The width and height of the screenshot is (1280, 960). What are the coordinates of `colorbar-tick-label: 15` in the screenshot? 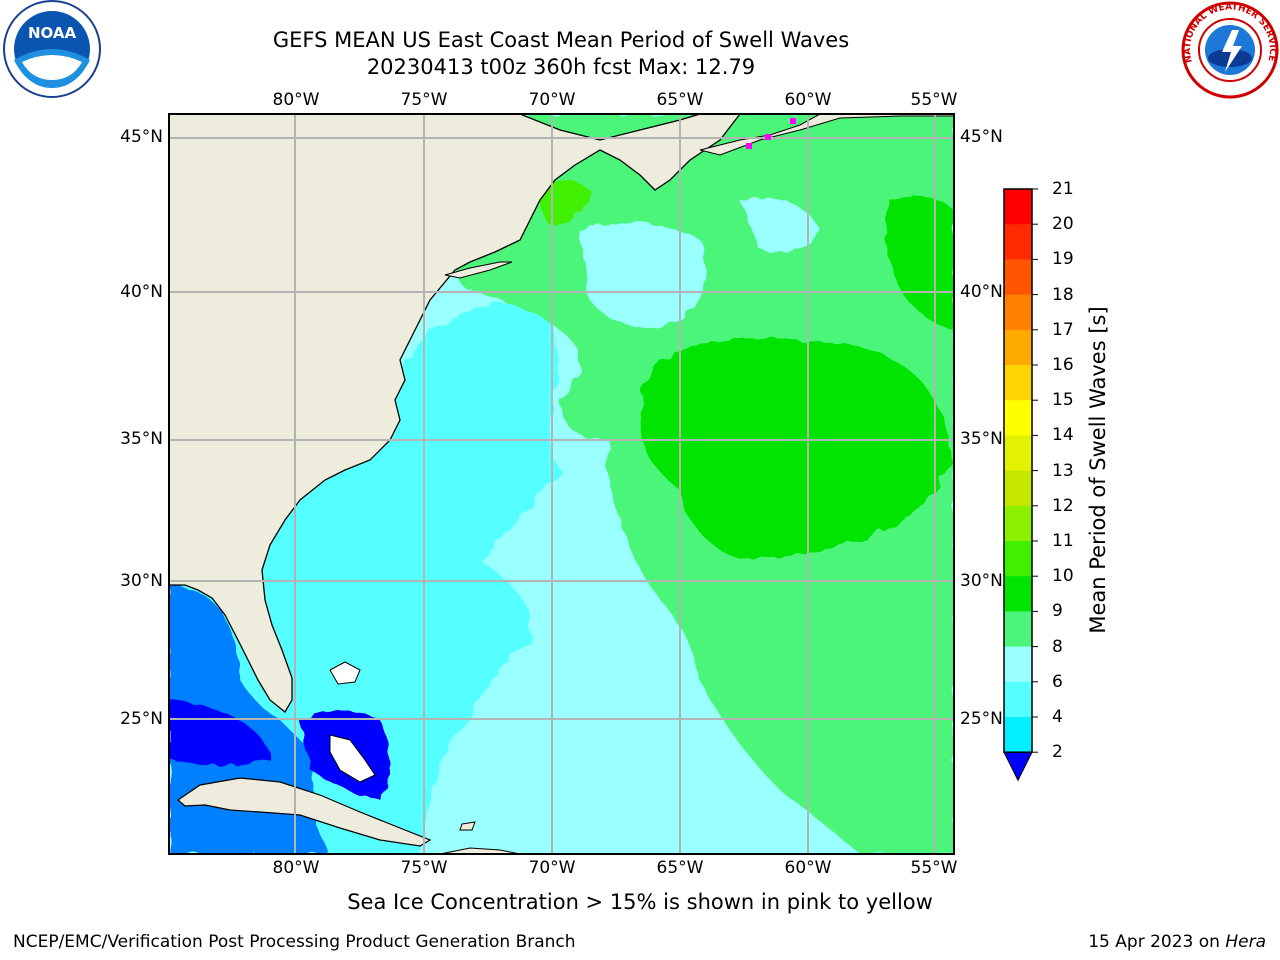 It's located at (1063, 400).